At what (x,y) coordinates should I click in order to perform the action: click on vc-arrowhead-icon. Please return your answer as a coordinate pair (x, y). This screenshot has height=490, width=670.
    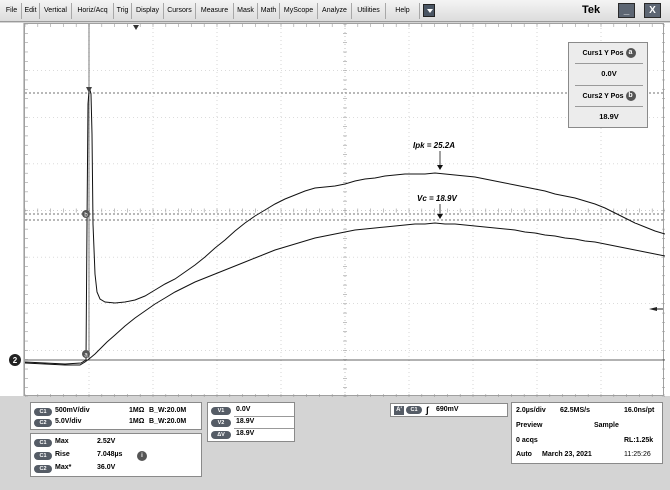
    Looking at the image, I should click on (440, 216).